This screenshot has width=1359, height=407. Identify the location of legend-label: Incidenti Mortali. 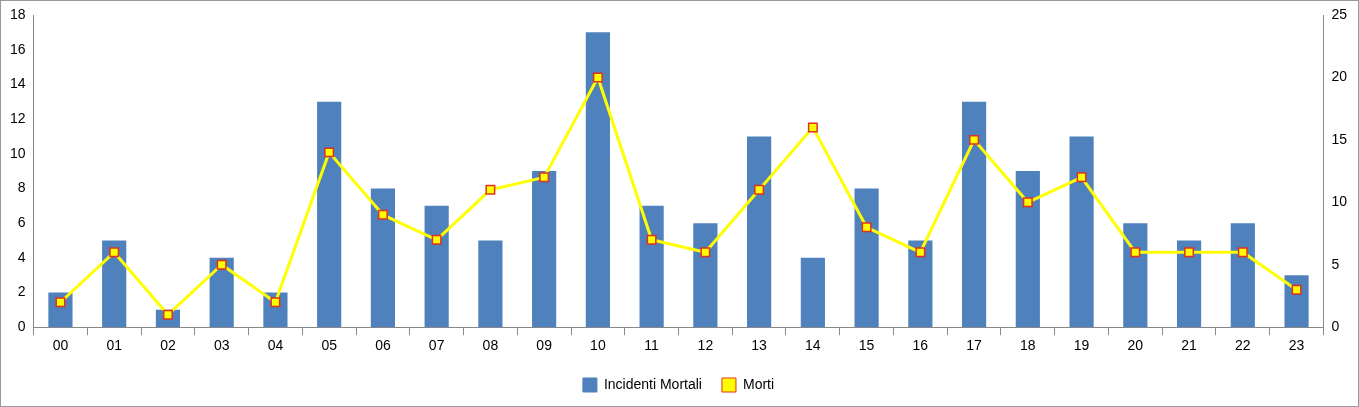
(652, 383).